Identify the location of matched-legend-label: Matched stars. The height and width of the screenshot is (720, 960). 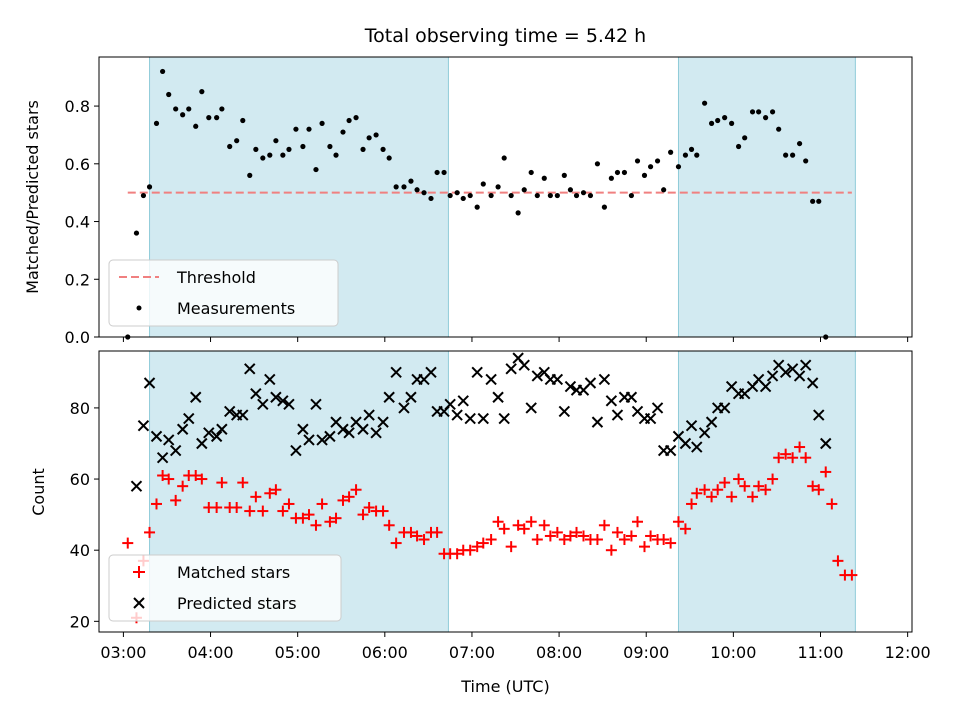
(233, 572).